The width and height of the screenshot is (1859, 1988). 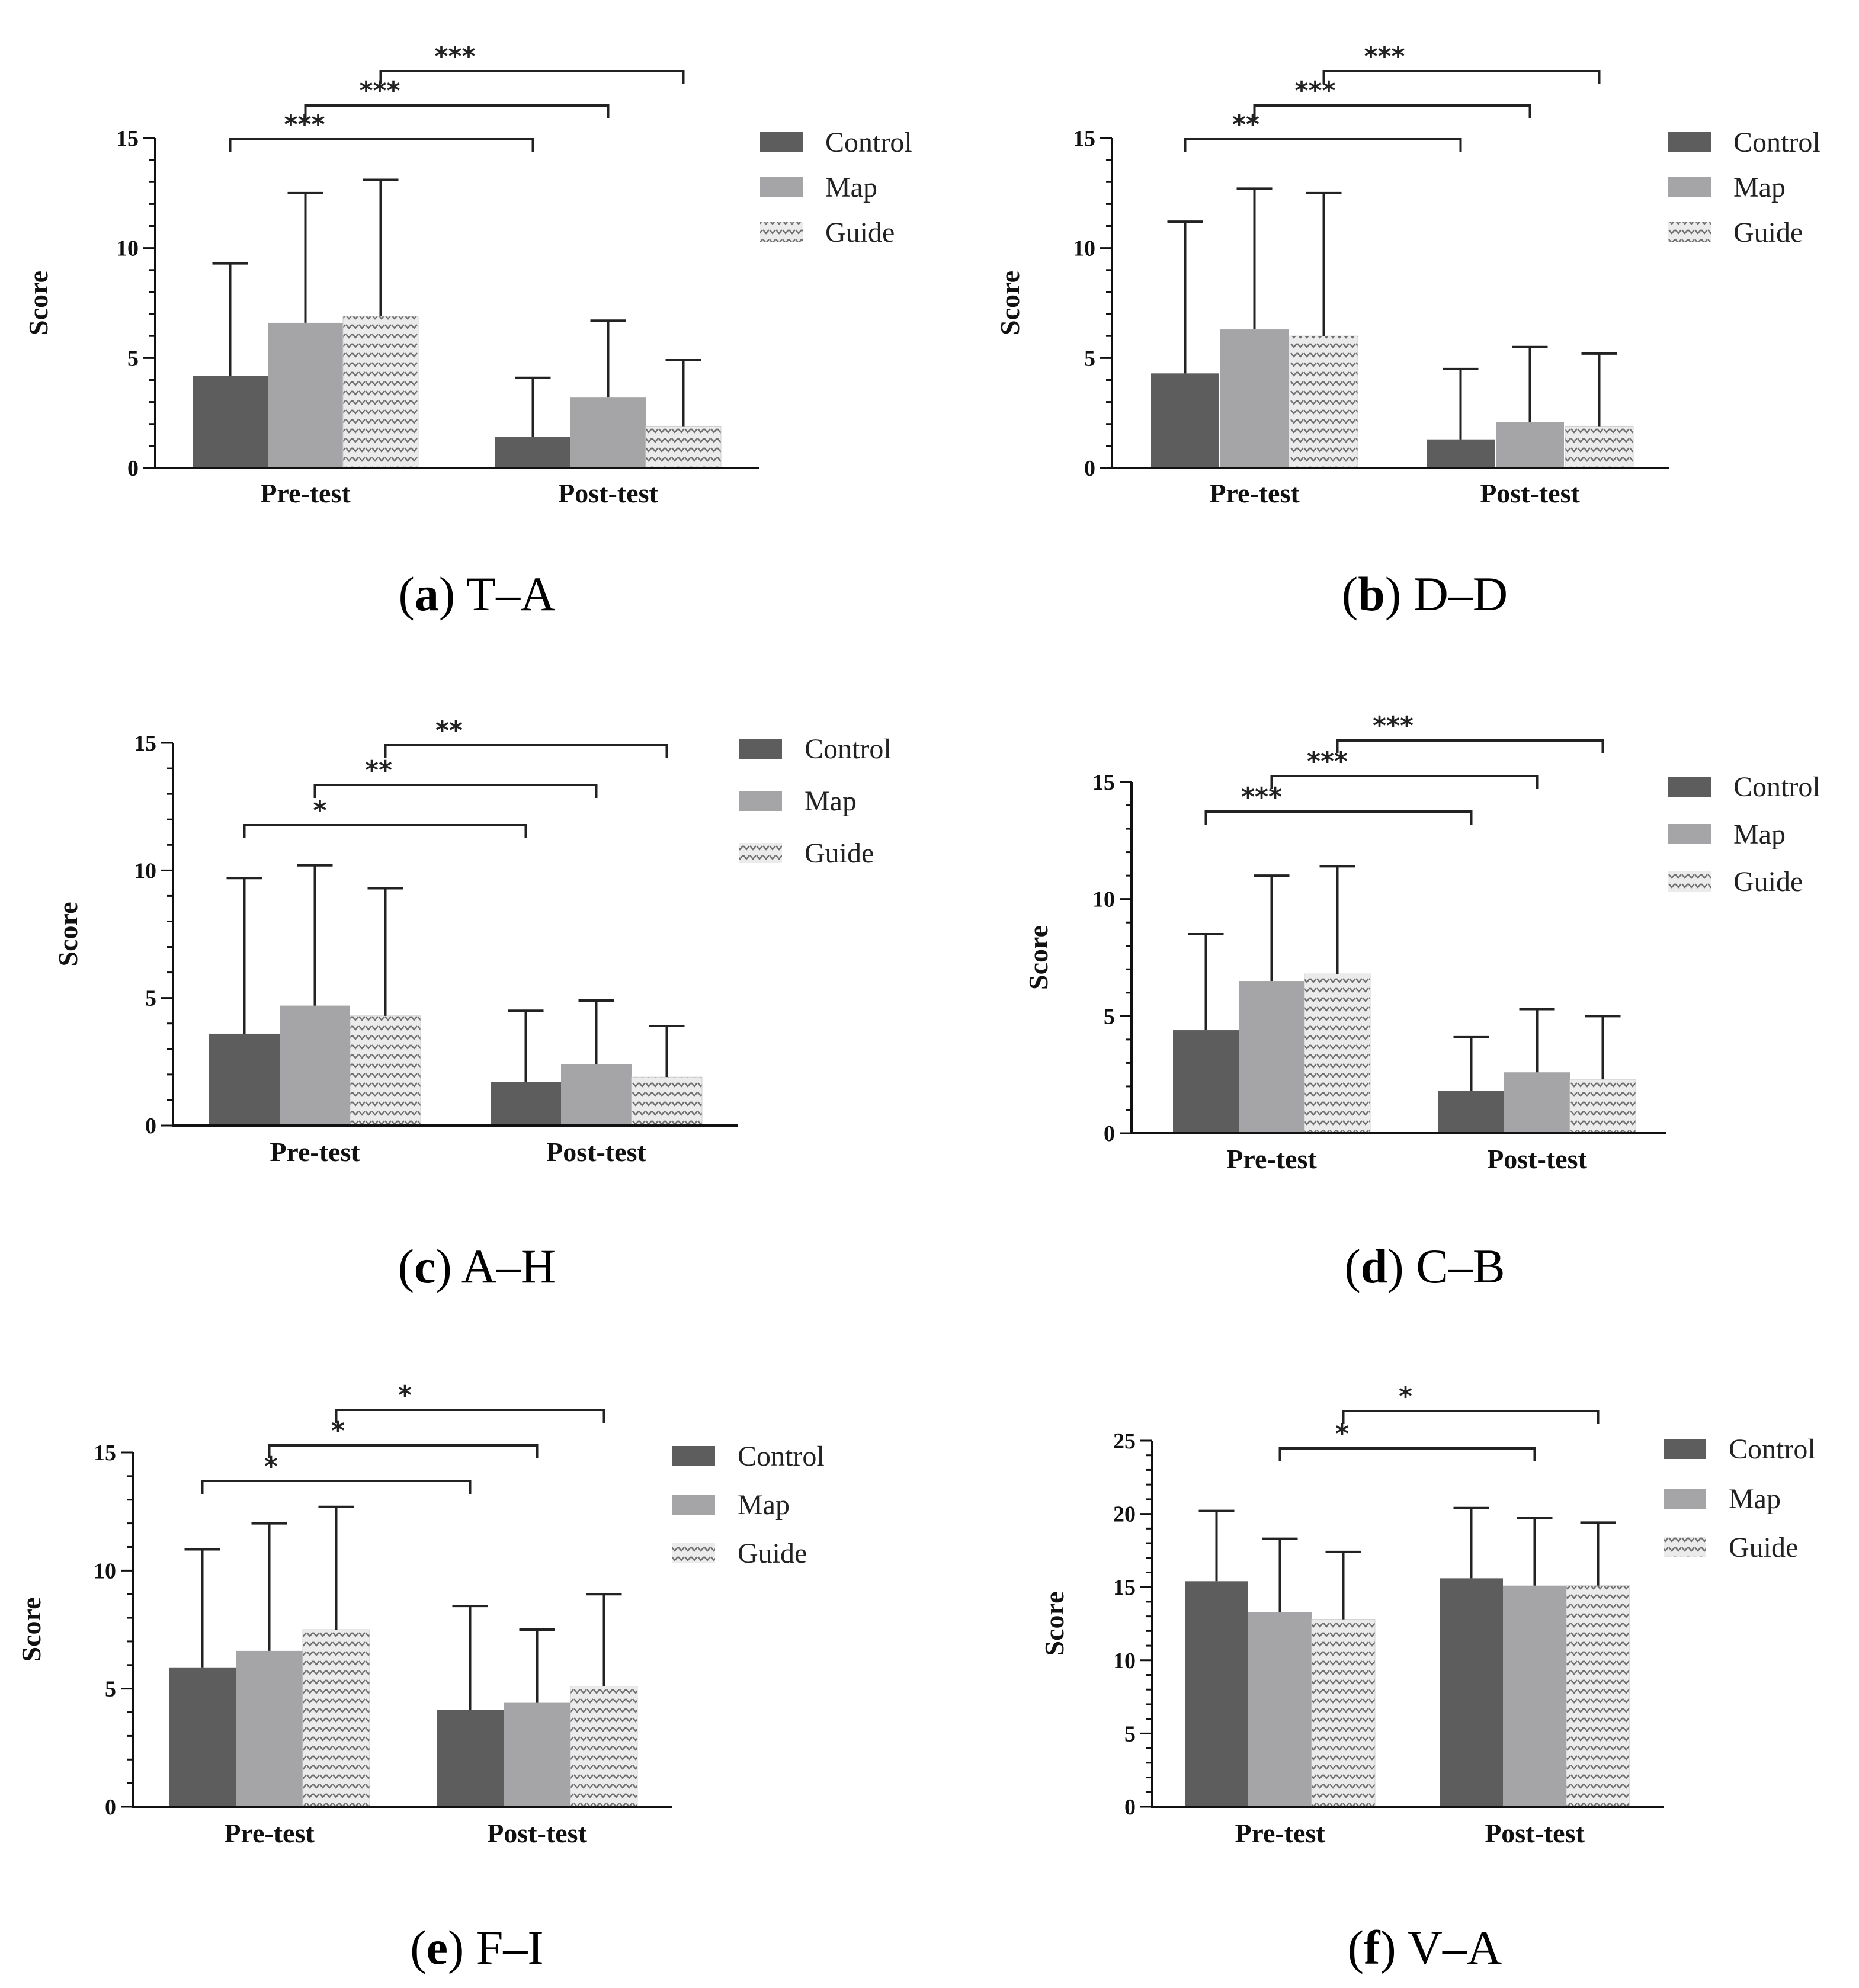 I want to click on panel-caption: (e) F–I, so click(x=476, y=1947).